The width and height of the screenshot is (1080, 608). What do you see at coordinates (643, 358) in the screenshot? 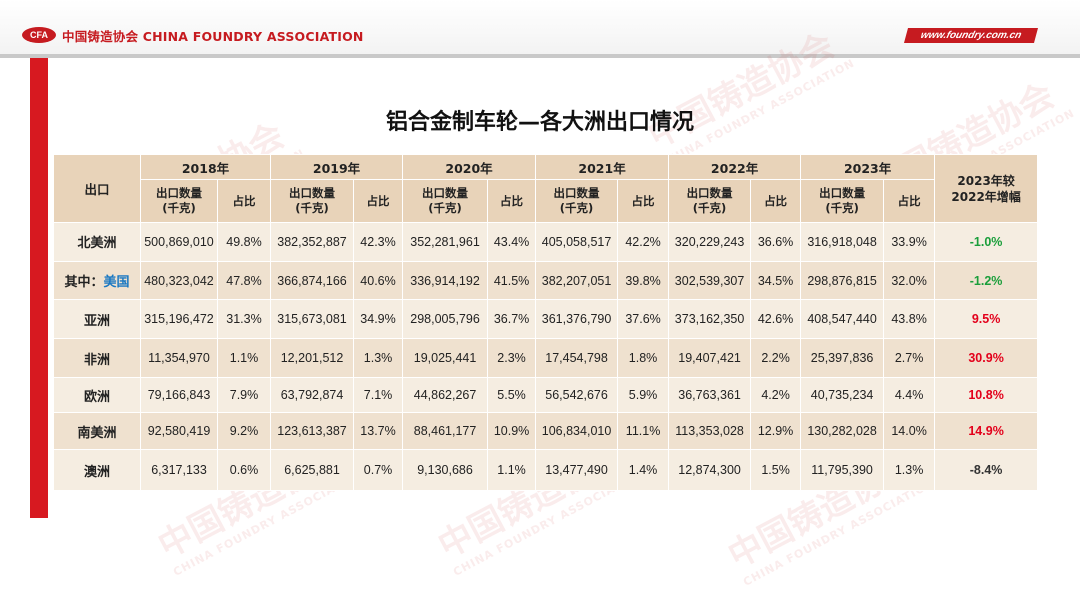
I see `share-cell: 1.8%` at bounding box center [643, 358].